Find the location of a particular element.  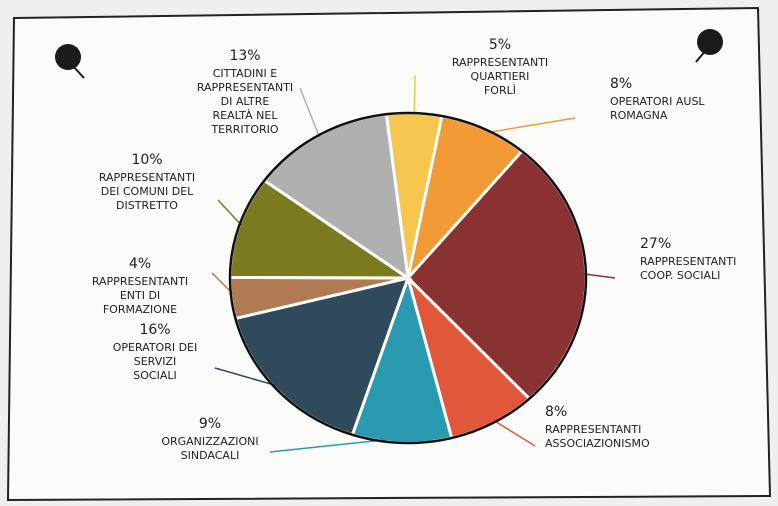

label-line: ASSOCIAZIONISMO is located at coordinates (597, 443).